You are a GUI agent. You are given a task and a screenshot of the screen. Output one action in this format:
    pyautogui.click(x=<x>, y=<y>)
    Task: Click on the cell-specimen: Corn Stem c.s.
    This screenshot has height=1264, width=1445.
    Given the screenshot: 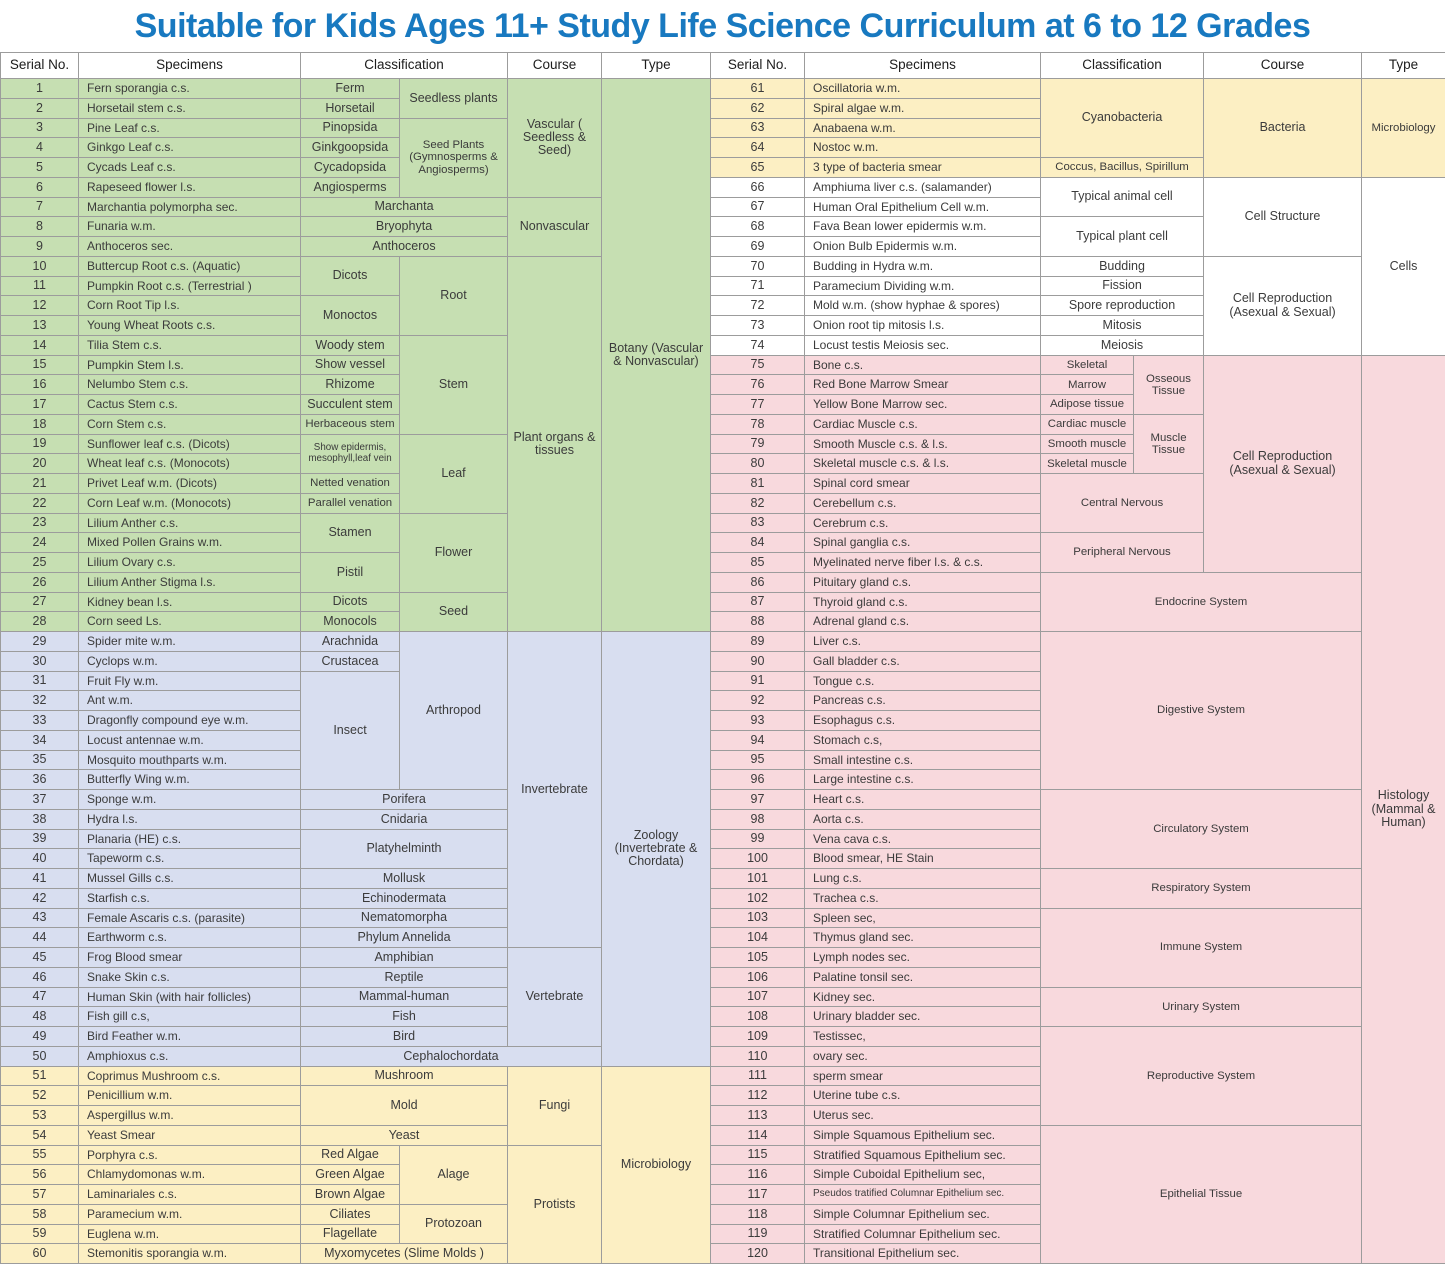 What is the action you would take?
    pyautogui.click(x=190, y=425)
    